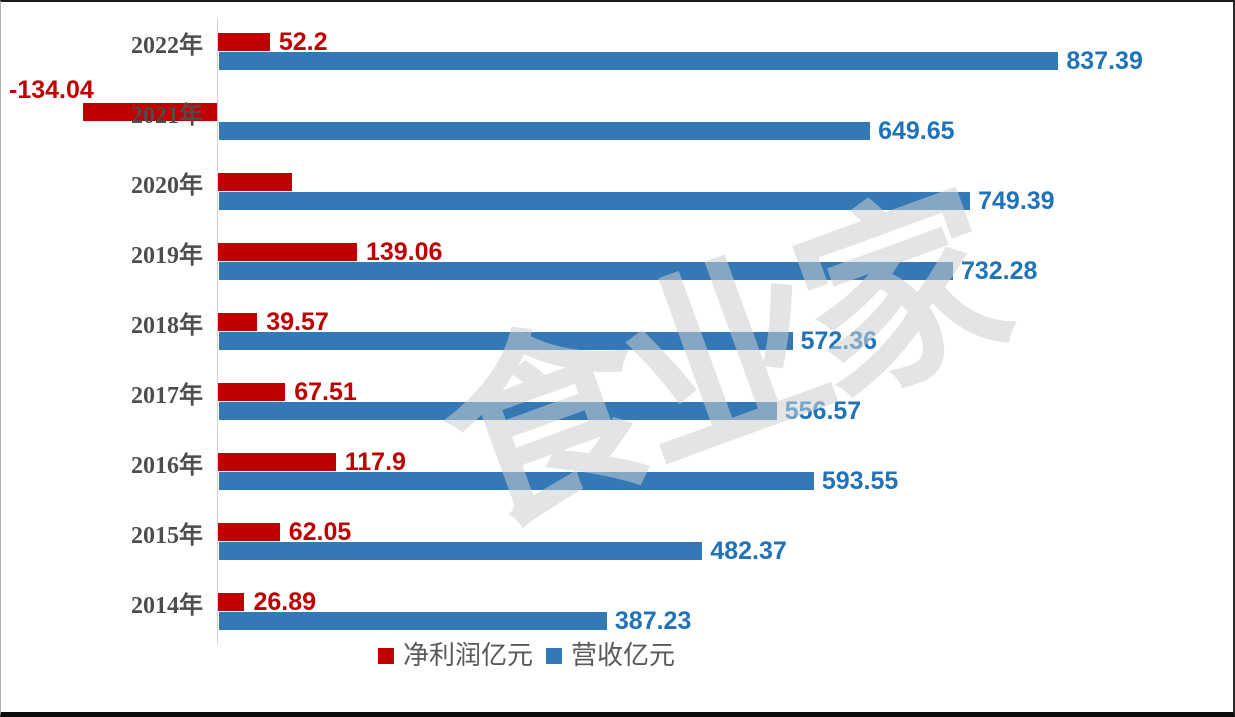 This screenshot has width=1235, height=717. What do you see at coordinates (167, 326) in the screenshot?
I see `year-label: 2018年` at bounding box center [167, 326].